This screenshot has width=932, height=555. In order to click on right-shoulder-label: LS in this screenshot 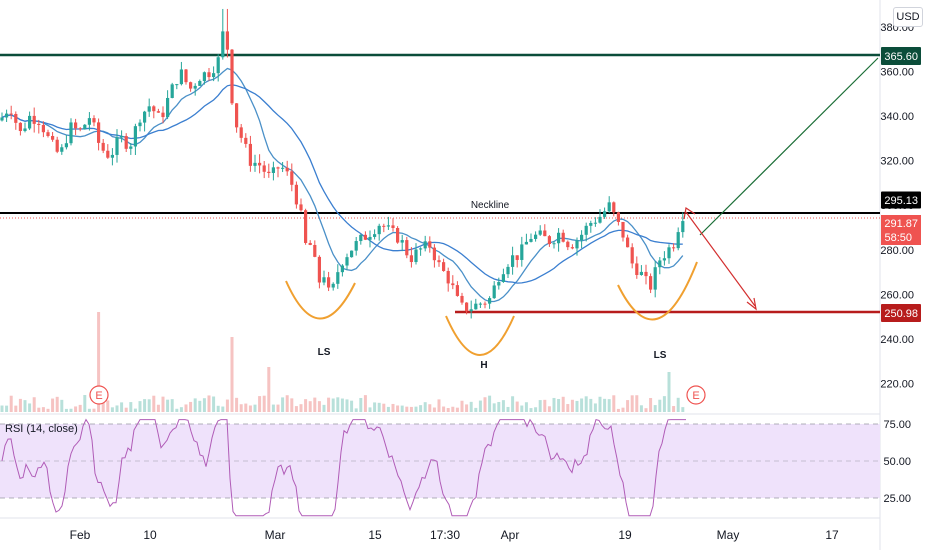, I will do `click(660, 355)`.